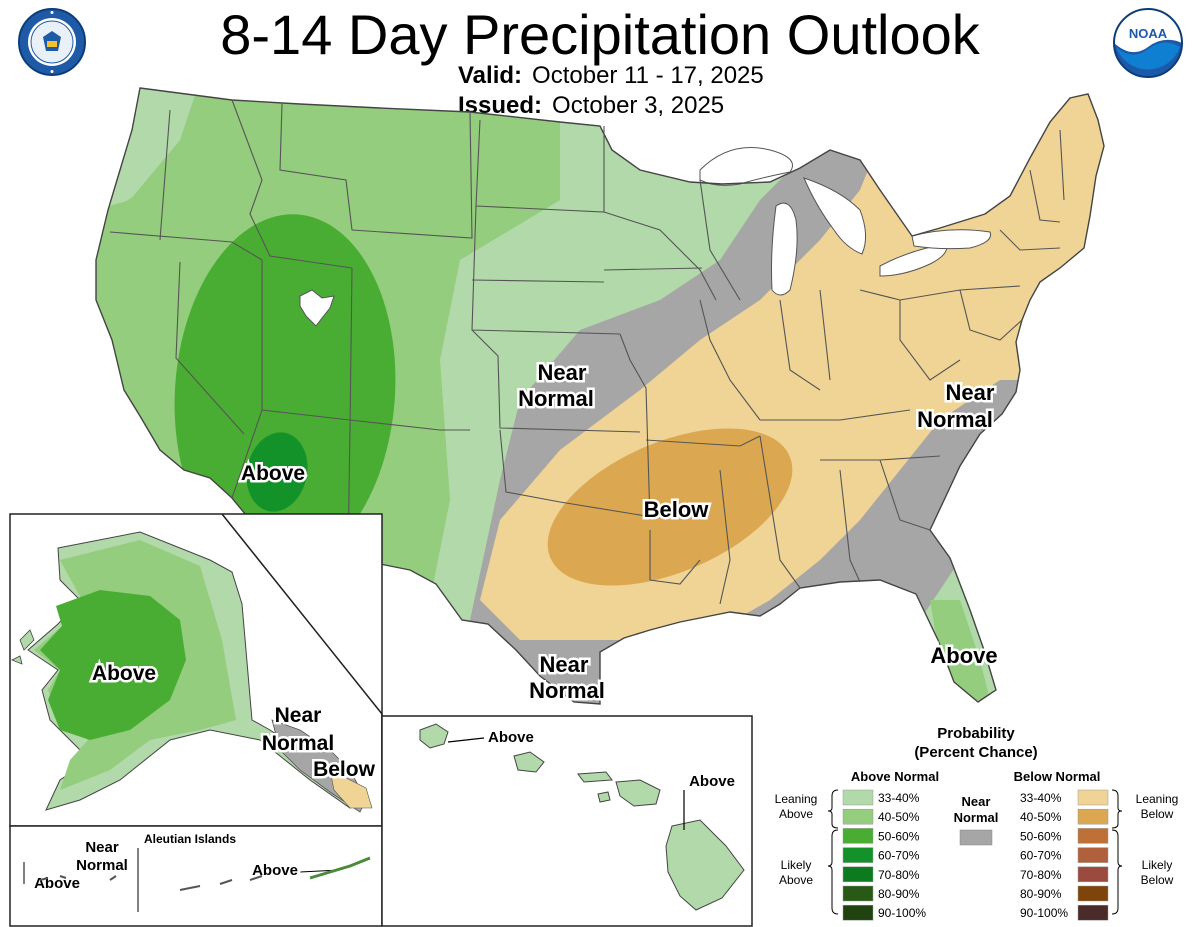  What do you see at coordinates (1041, 817) in the screenshot?
I see `legend-below-label-1: 40-50%` at bounding box center [1041, 817].